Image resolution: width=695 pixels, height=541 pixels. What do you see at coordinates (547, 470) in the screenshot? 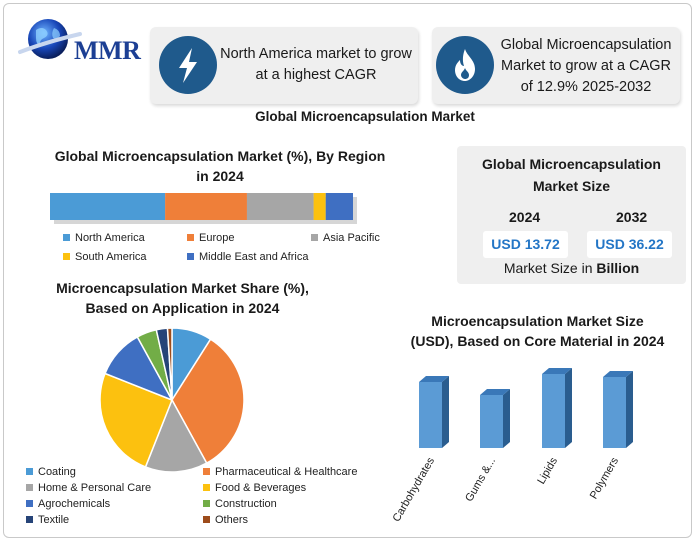
I see `core-bar-label: Lipids` at bounding box center [547, 470].